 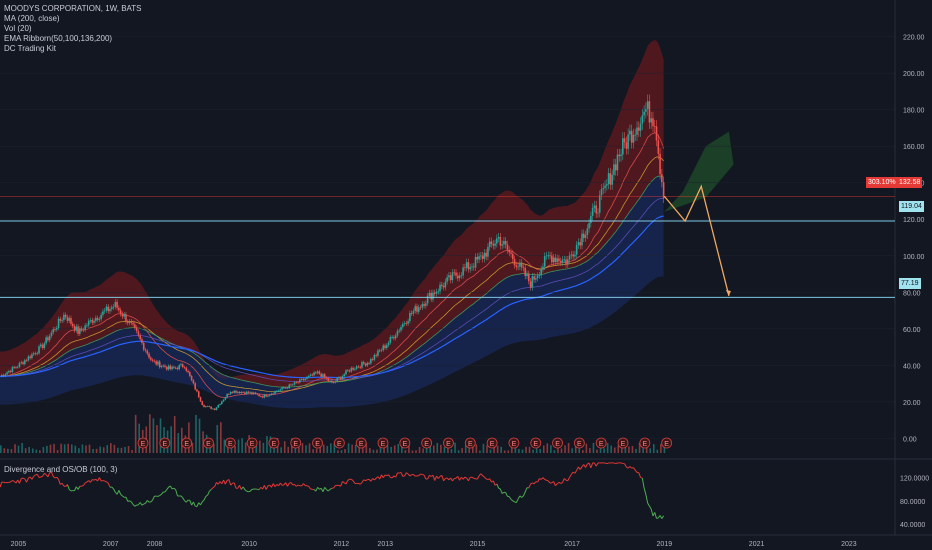 I want to click on price-tick-label: 100.00, so click(x=914, y=257).